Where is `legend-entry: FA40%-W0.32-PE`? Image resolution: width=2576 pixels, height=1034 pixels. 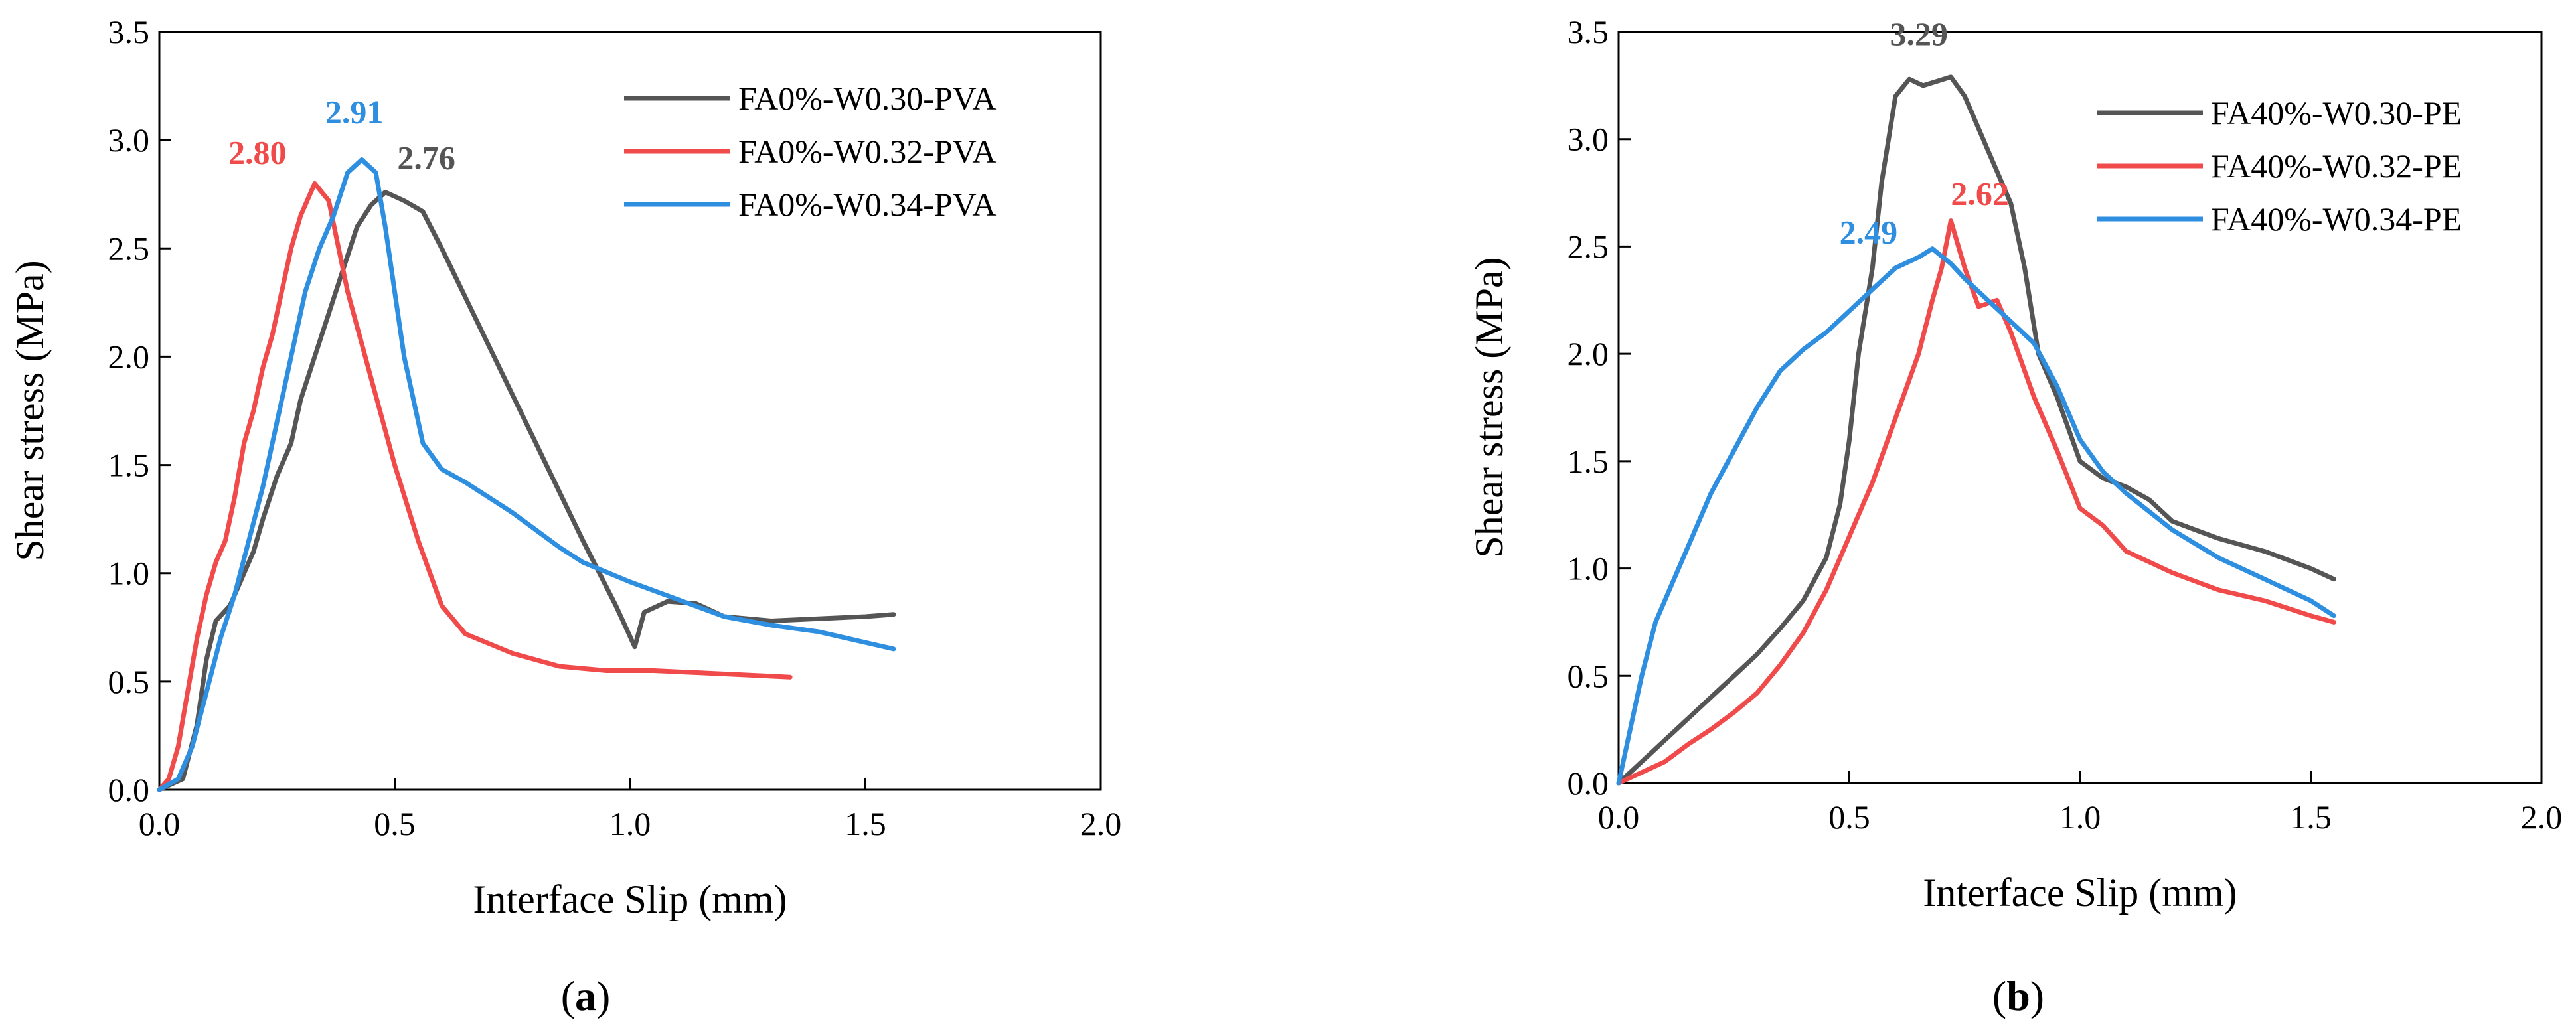
legend-entry: FA40%-W0.32-PE is located at coordinates (2336, 166).